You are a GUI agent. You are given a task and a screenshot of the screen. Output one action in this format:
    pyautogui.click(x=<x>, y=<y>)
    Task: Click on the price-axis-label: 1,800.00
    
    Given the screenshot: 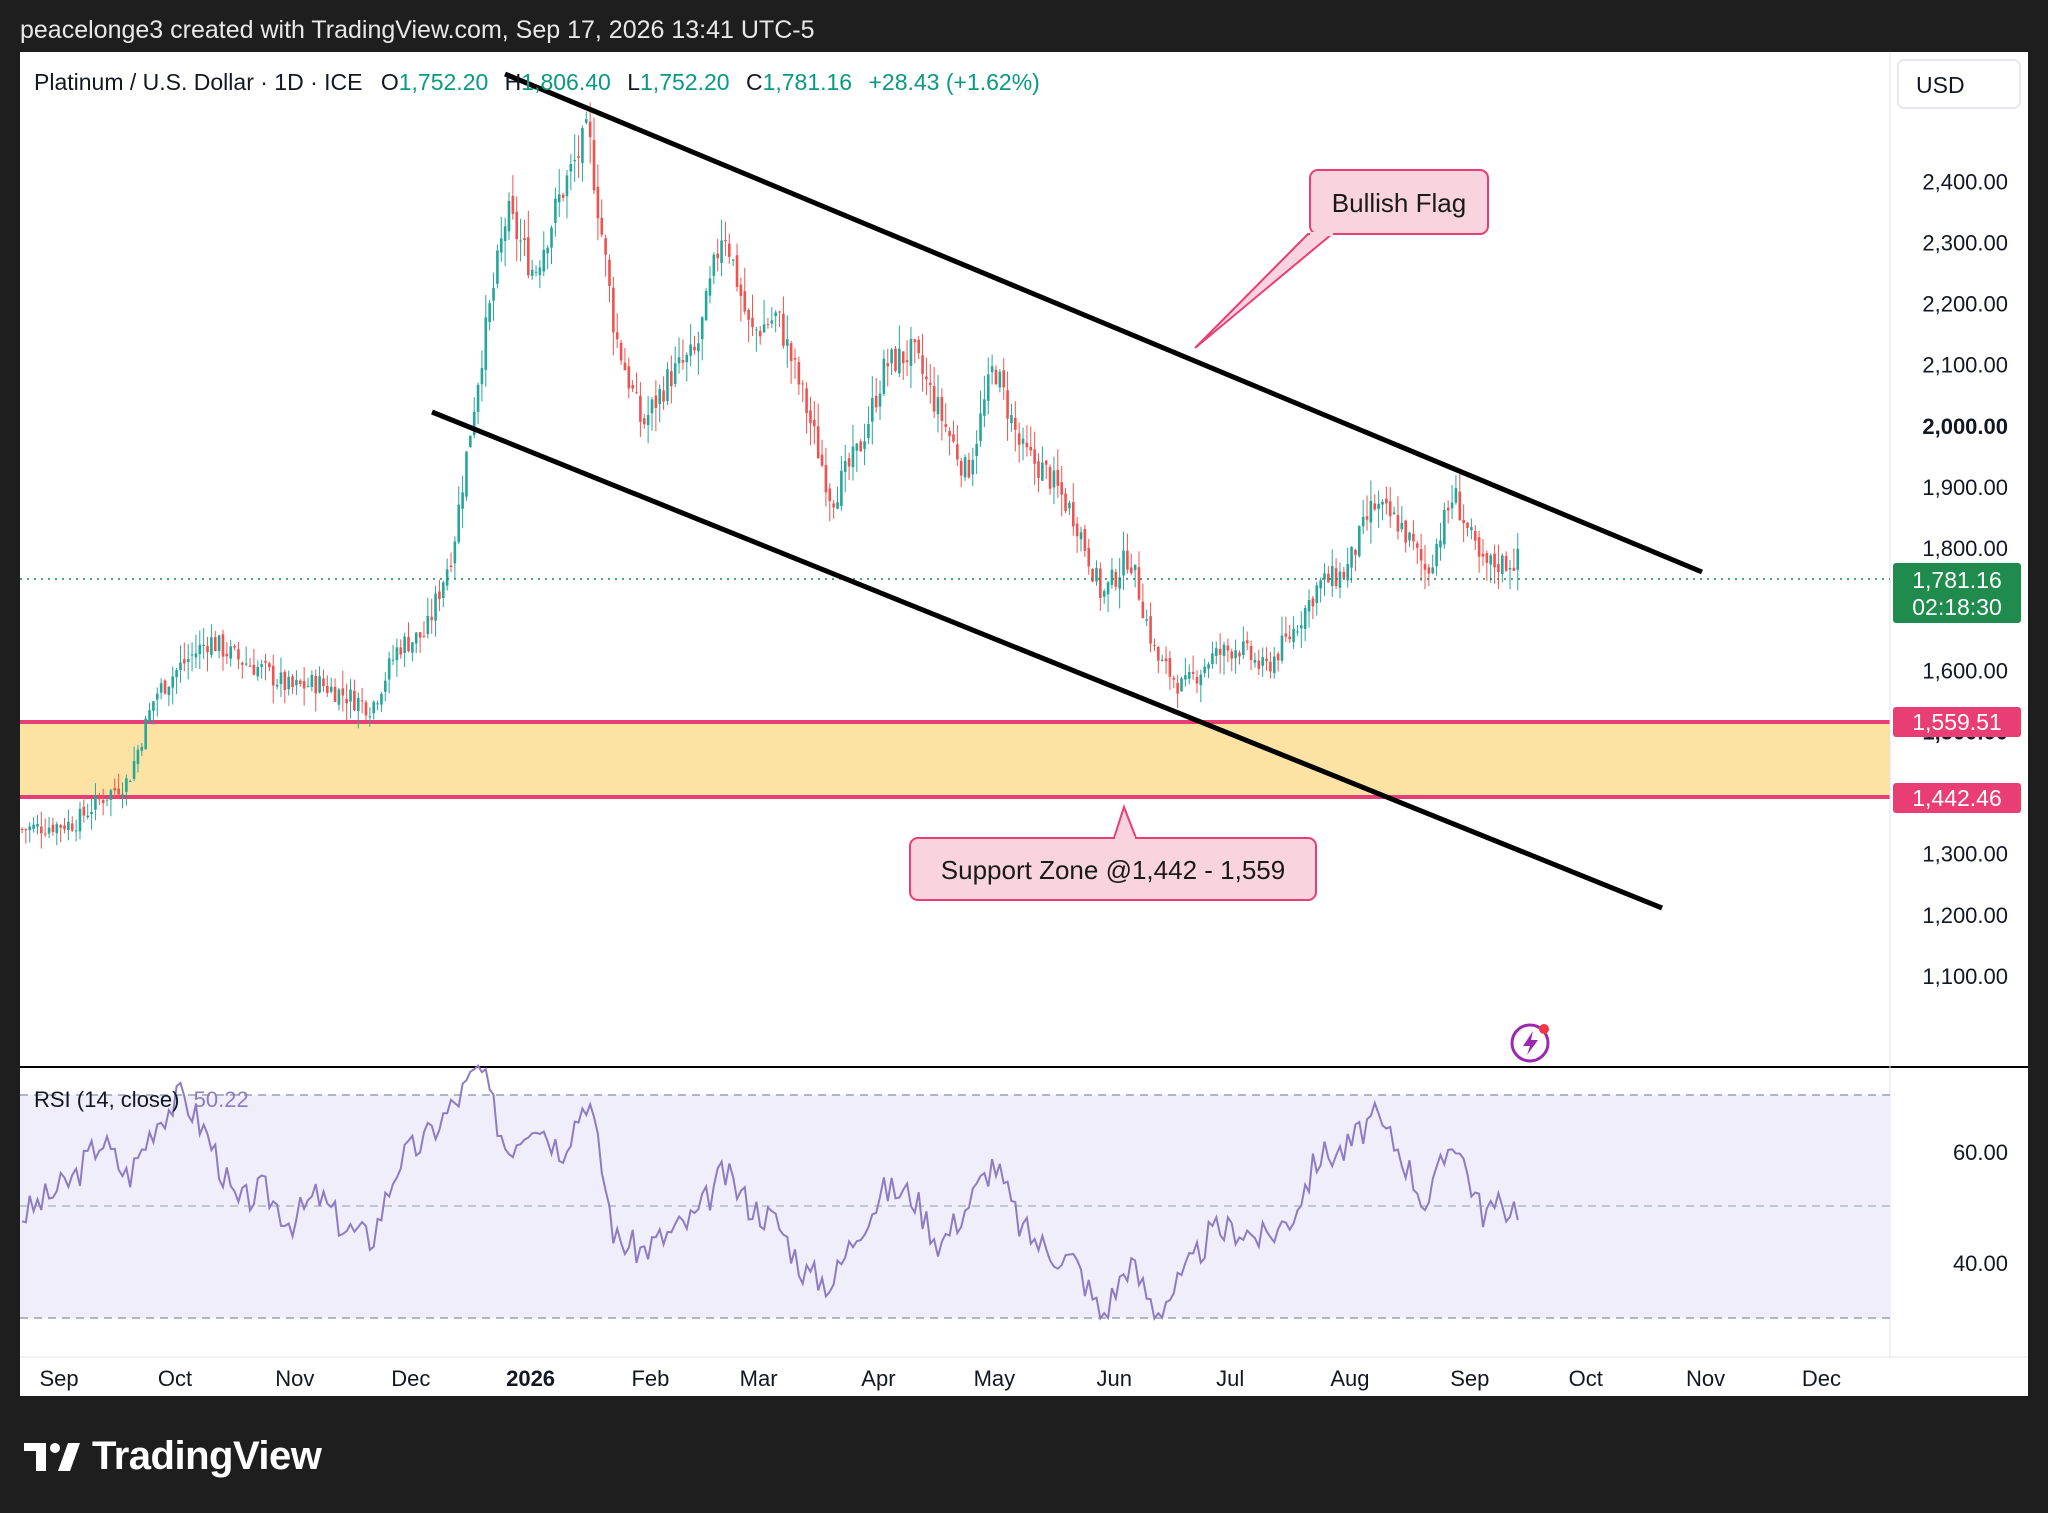 What is the action you would take?
    pyautogui.click(x=1965, y=548)
    